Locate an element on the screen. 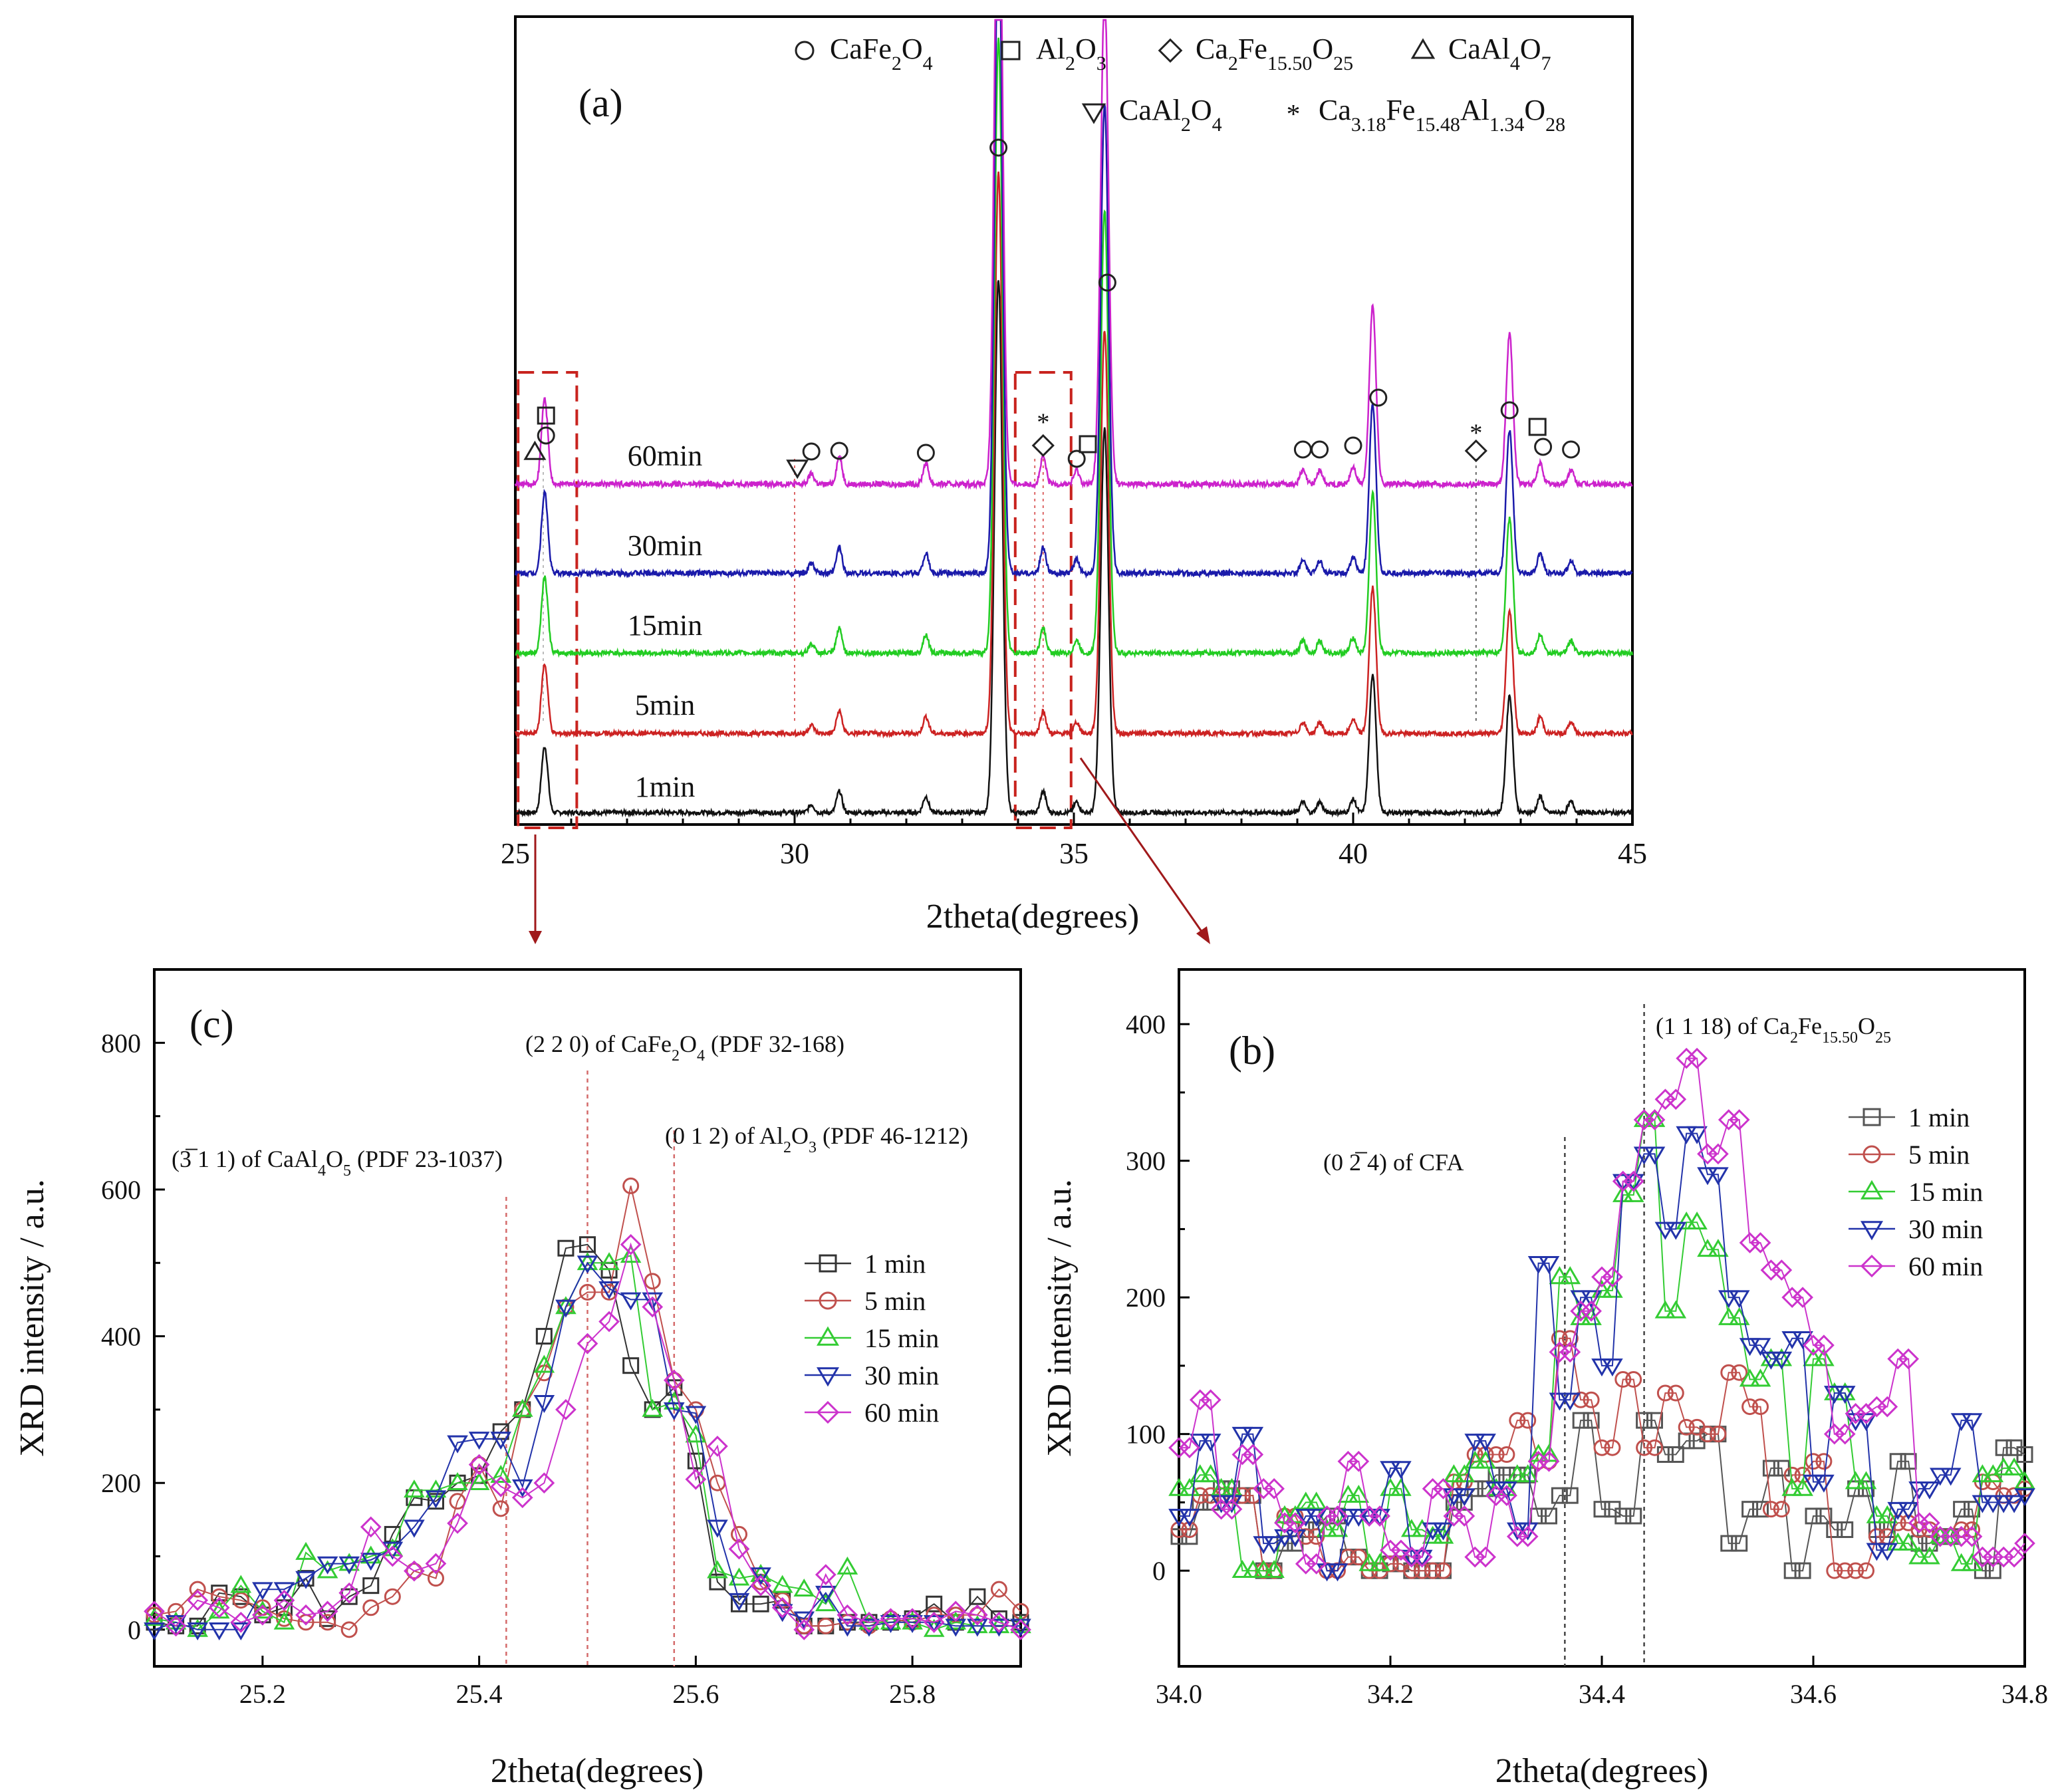  panel-c-y-tick-label: 400 is located at coordinates (121, 1337).